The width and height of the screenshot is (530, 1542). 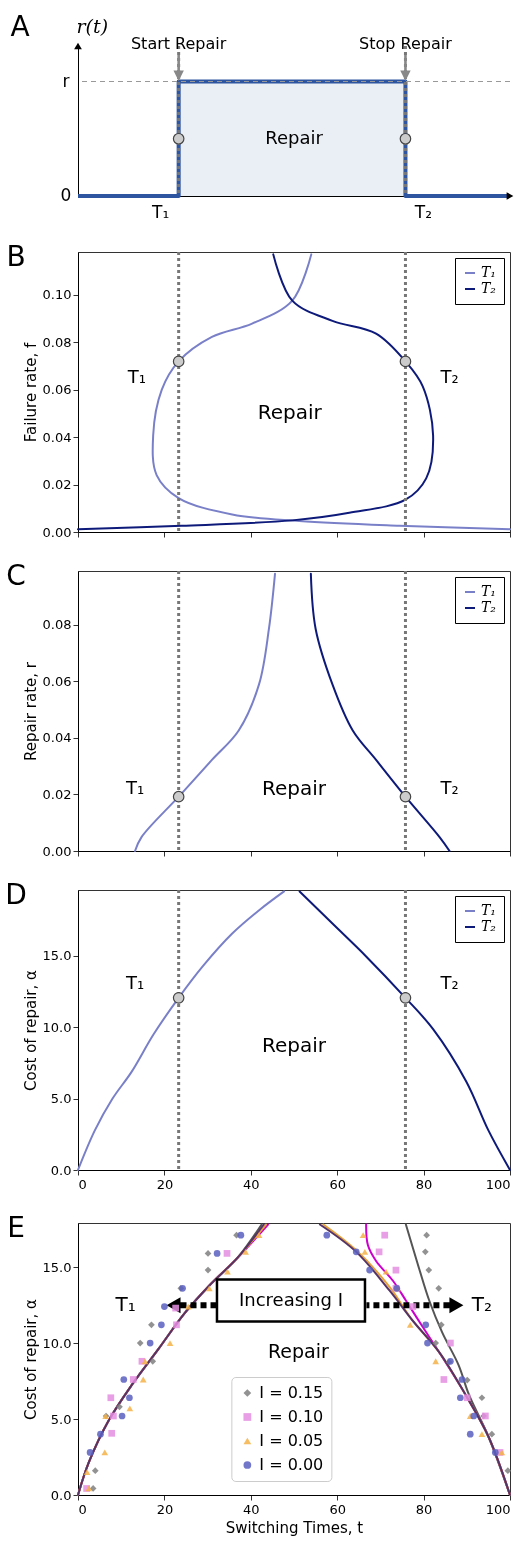 What do you see at coordinates (66, 195) in the screenshot?
I see `text: 0` at bounding box center [66, 195].